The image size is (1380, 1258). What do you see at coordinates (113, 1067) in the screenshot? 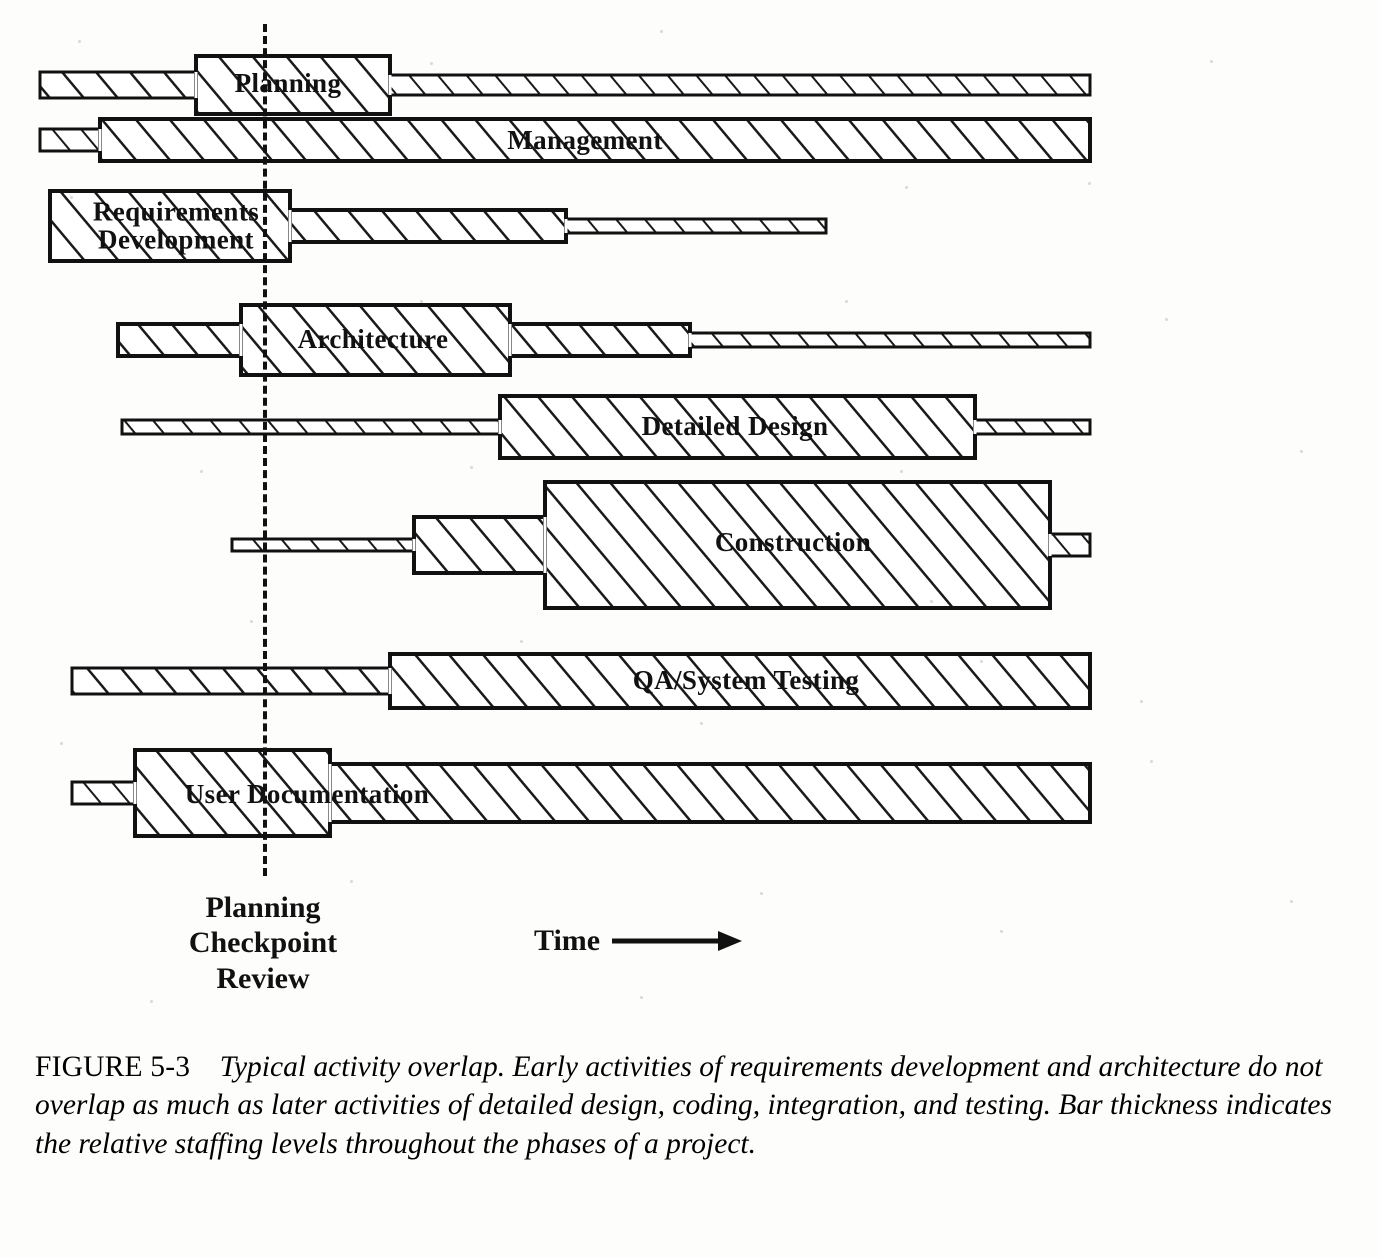
I see `figure-number: FIGURE 5-3` at bounding box center [113, 1067].